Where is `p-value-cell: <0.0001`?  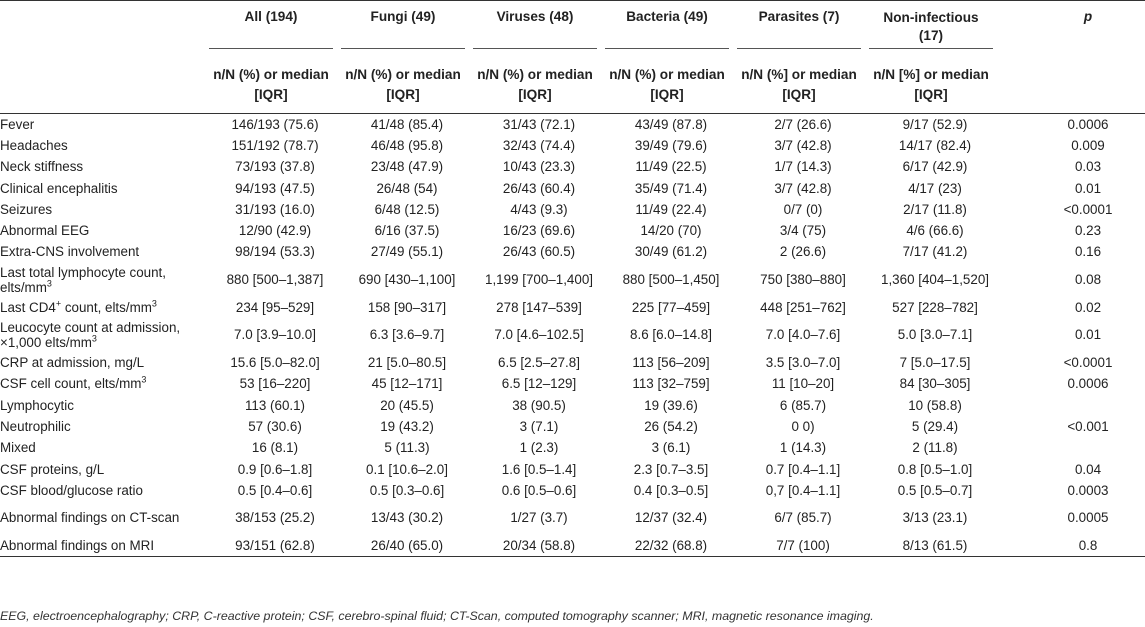 p-value-cell: <0.0001 is located at coordinates (1088, 209).